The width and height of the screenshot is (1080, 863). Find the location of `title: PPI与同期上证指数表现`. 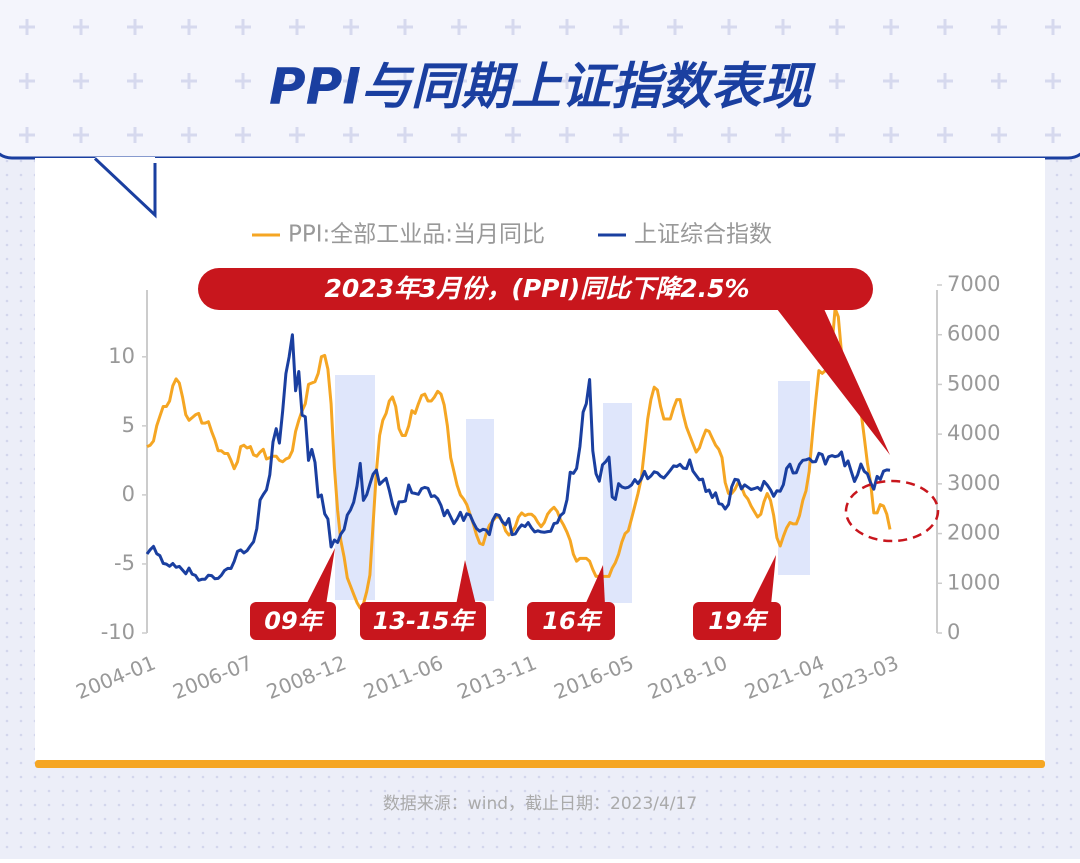

title: PPI与同期上证指数表现 is located at coordinates (542, 87).